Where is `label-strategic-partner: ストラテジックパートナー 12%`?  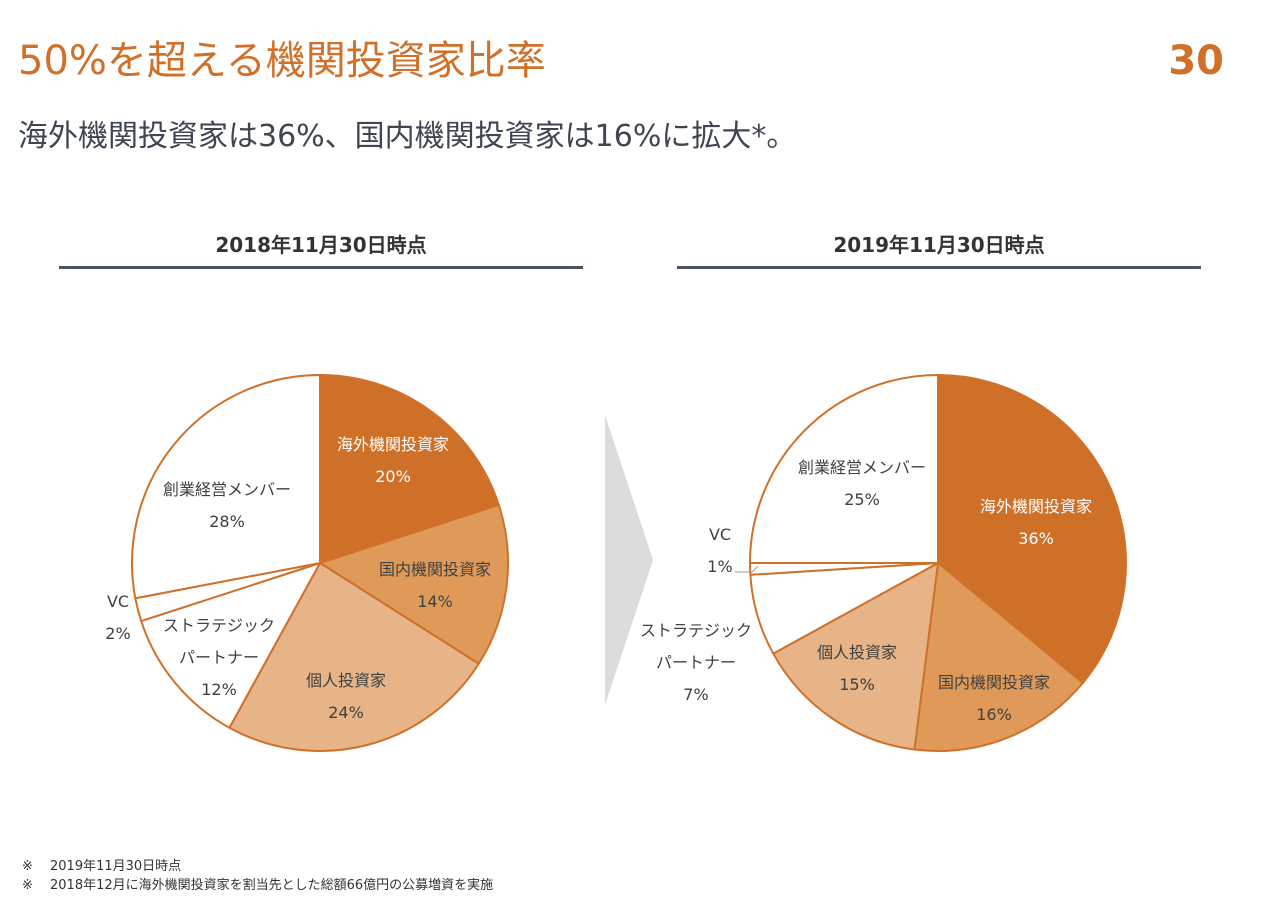
label-strategic-partner: ストラテジックパートナー 12% is located at coordinates (219, 657).